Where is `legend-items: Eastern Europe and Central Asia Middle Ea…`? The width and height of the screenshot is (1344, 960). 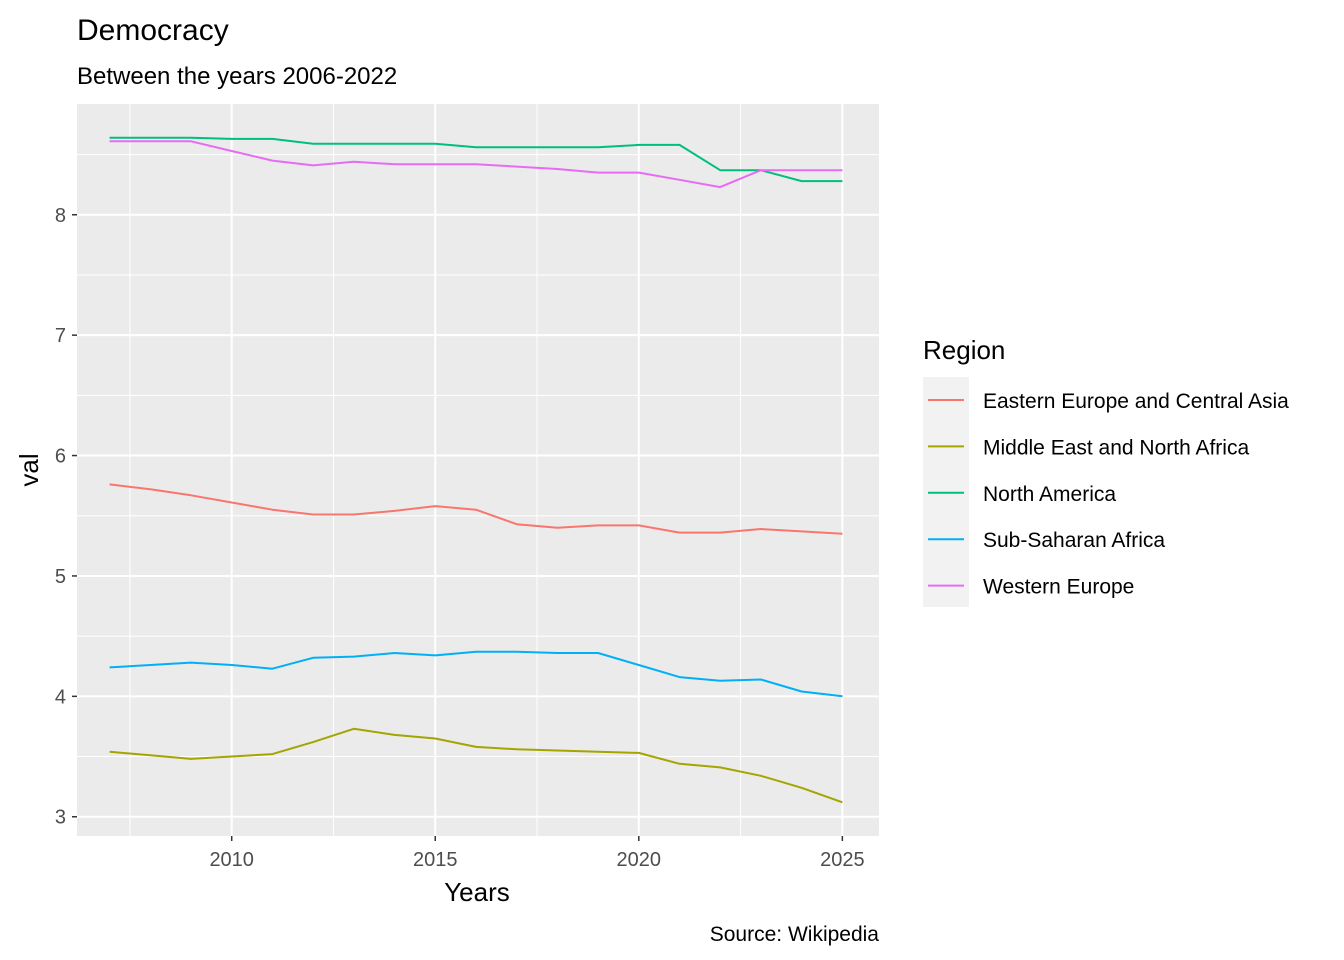
legend-items: Eastern Europe and Central Asia Middle Ea… is located at coordinates (1108, 494).